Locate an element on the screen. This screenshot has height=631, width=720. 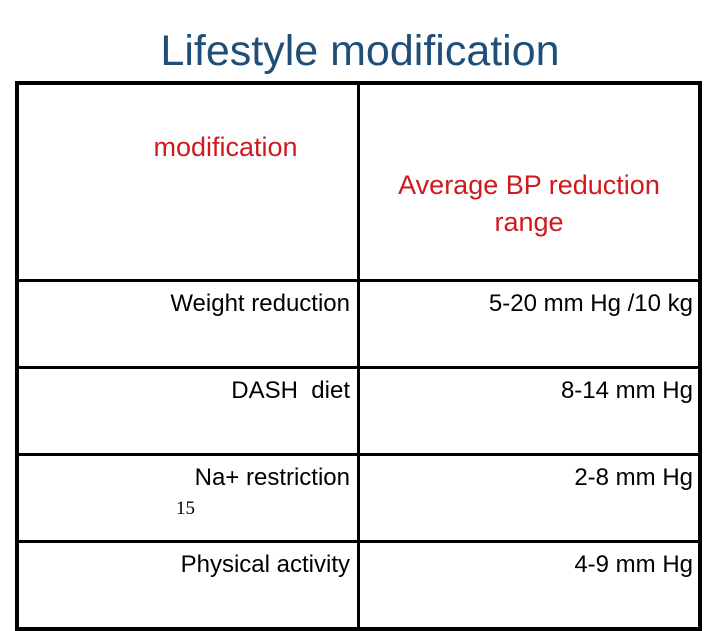
table-row: Na+ restriction 2-8 mm Hg is located at coordinates (358, 498).